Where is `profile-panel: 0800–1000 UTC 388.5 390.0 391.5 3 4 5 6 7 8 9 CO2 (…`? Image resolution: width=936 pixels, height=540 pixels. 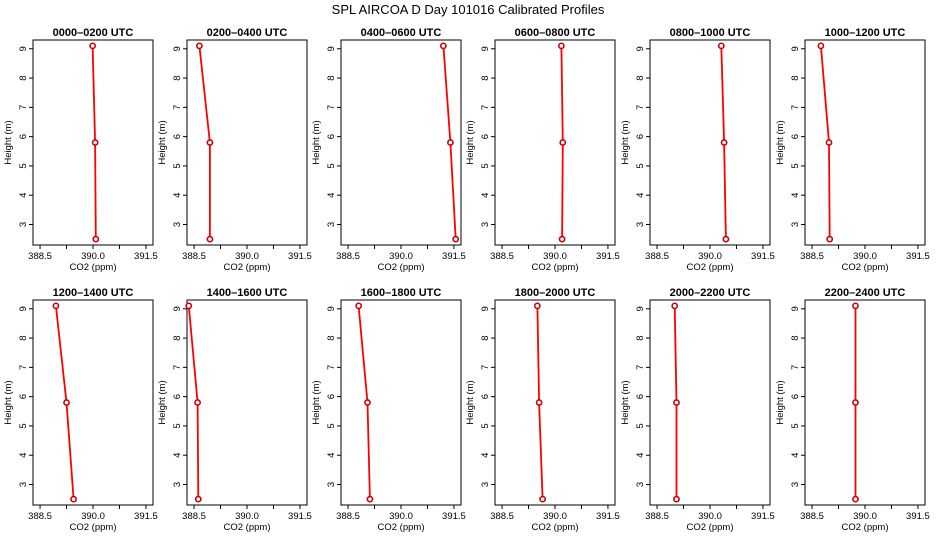
profile-panel: 0800–1000 UTC 388.5 390.0 391.5 3 4 5 6 7 8 9 CO2 (… is located at coordinates (697, 150).